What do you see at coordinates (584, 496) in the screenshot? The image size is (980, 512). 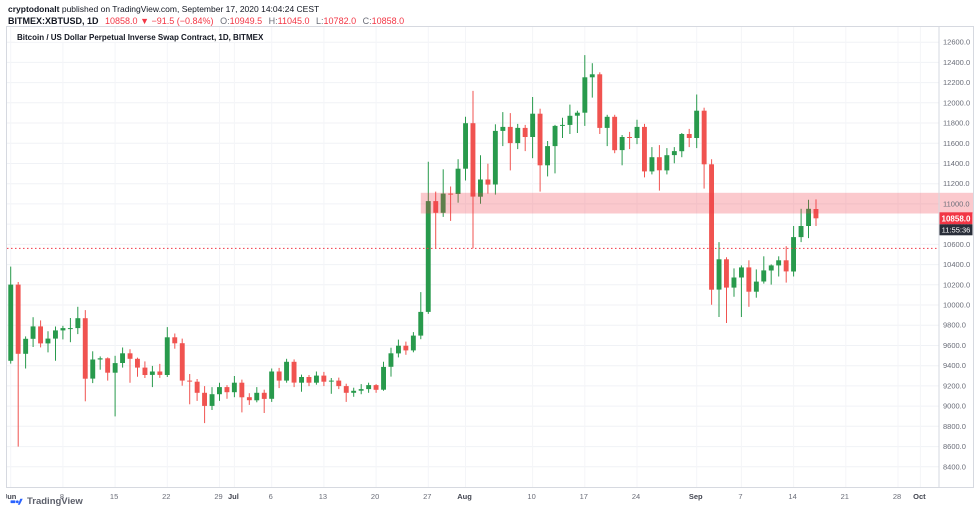 I see `time-tick-label: 17` at bounding box center [584, 496].